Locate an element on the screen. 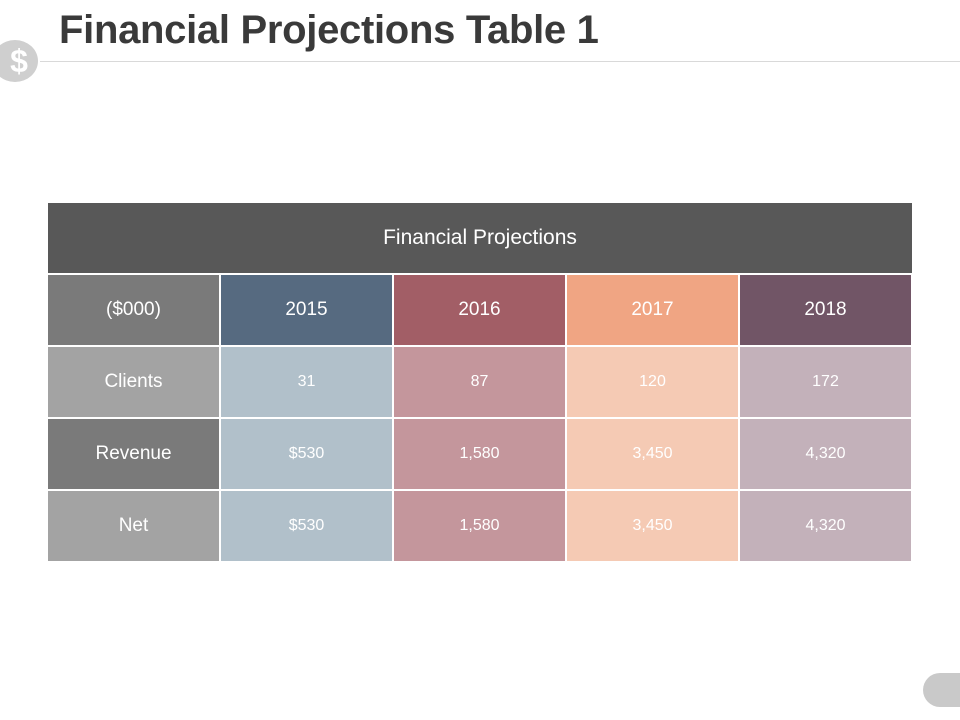 The height and width of the screenshot is (720, 960). title-divider is located at coordinates (500, 61).